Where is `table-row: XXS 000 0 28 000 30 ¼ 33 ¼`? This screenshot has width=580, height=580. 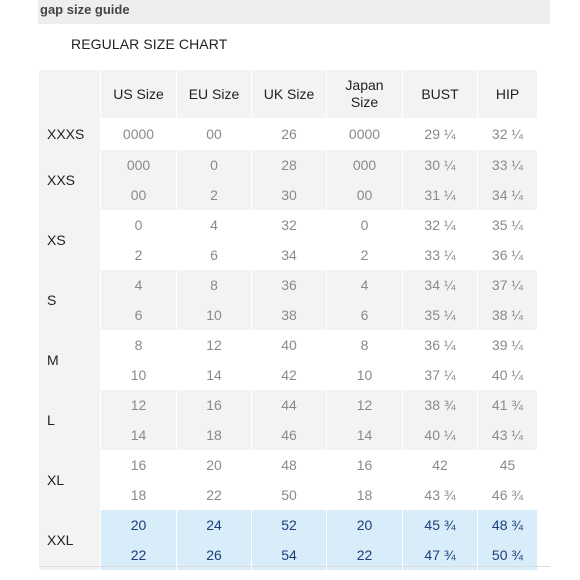 table-row: XXS 000 0 28 000 30 ¼ 33 ¼ is located at coordinates (288, 180).